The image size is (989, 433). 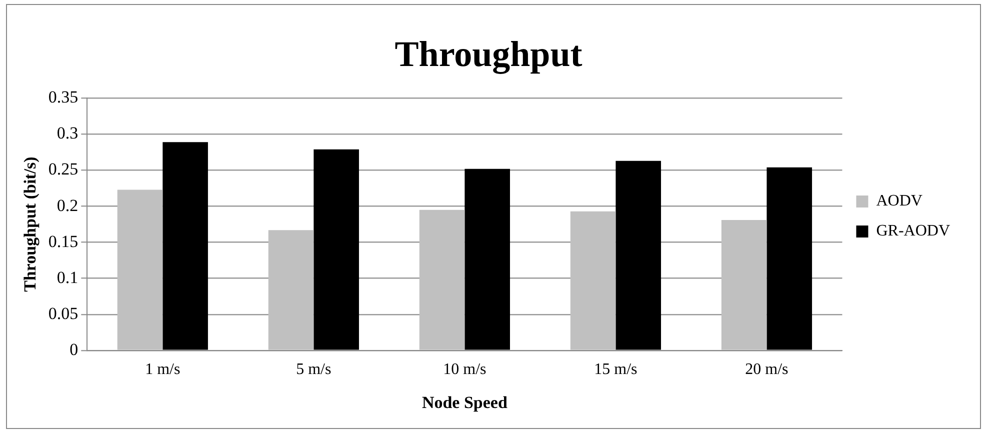 What do you see at coordinates (162, 369) in the screenshot?
I see `x-tick-label: 1 m/s` at bounding box center [162, 369].